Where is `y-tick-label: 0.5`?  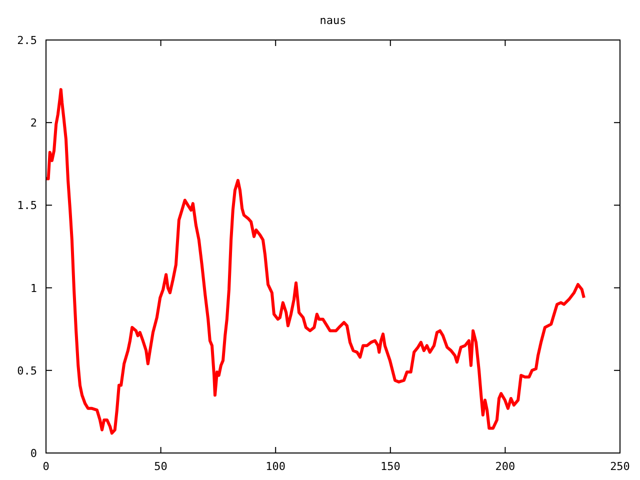 y-tick-label: 0.5 is located at coordinates (27, 371).